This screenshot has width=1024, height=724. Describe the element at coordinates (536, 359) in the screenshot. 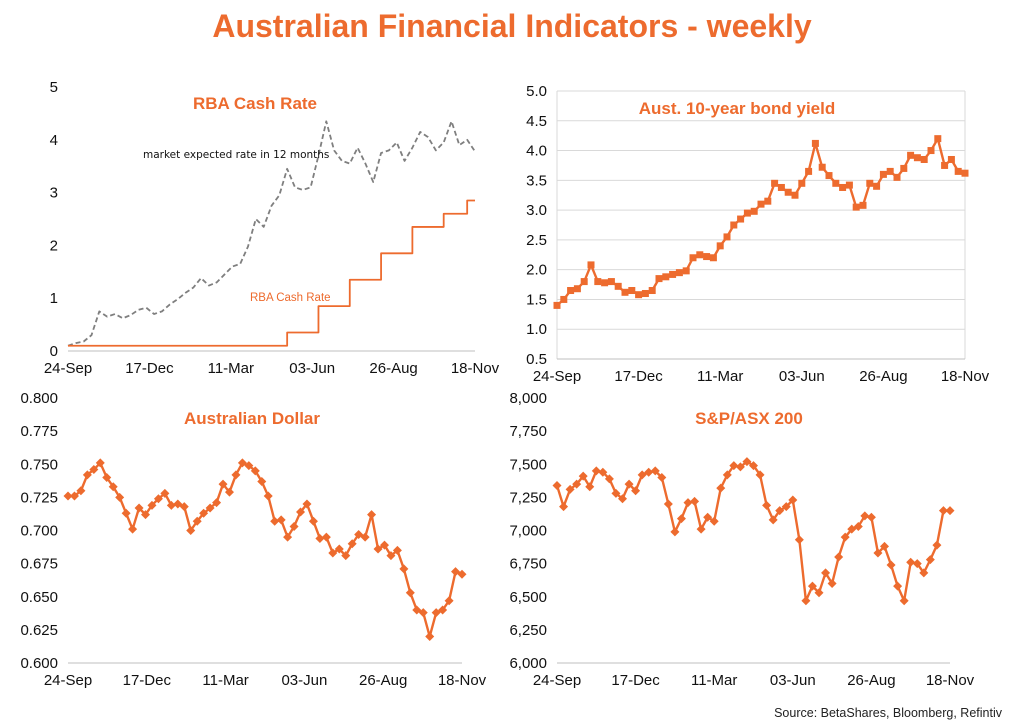

I see `y-tick-label: 0.5` at that location.